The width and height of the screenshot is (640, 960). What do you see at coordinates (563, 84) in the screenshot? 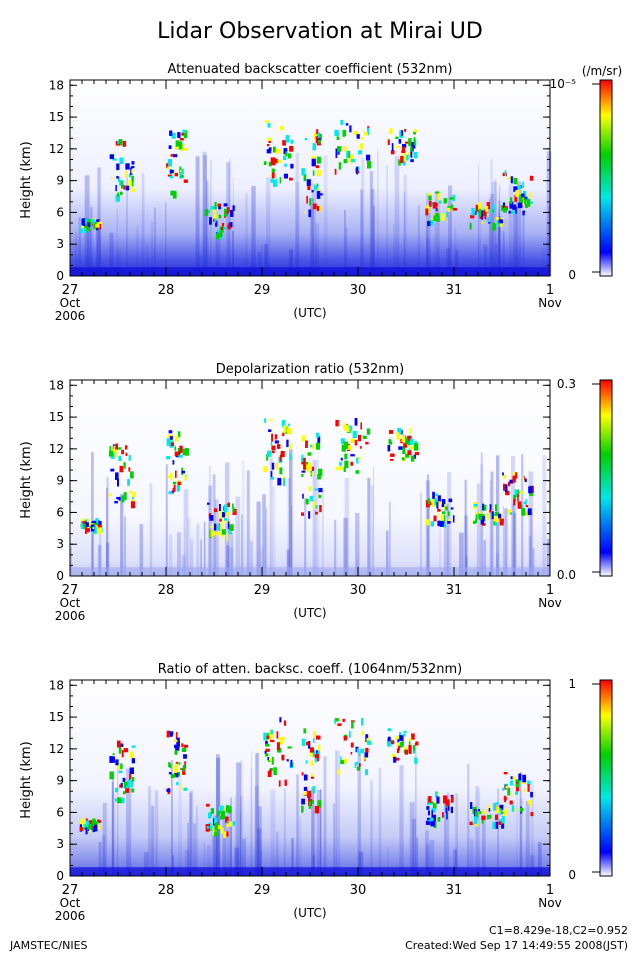
I see `colorbar-max-label: 10⁻⁵` at bounding box center [563, 84].